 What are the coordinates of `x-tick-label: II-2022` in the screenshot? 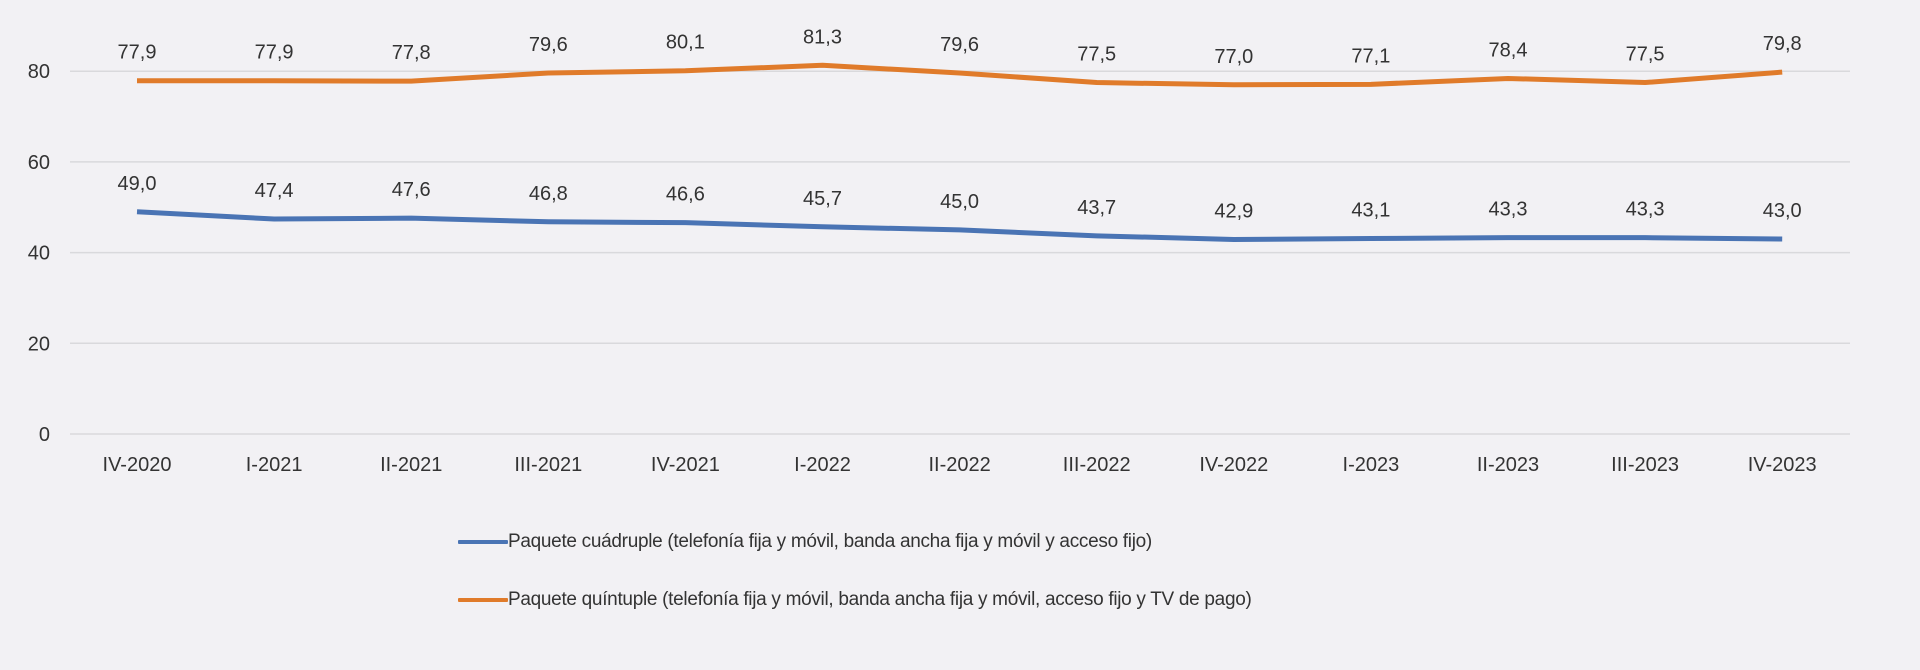 It's located at (959, 465).